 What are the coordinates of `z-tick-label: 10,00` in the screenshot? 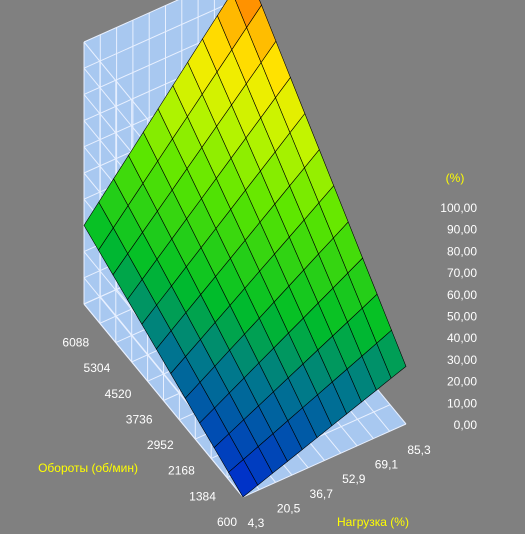 It's located at (462, 403).